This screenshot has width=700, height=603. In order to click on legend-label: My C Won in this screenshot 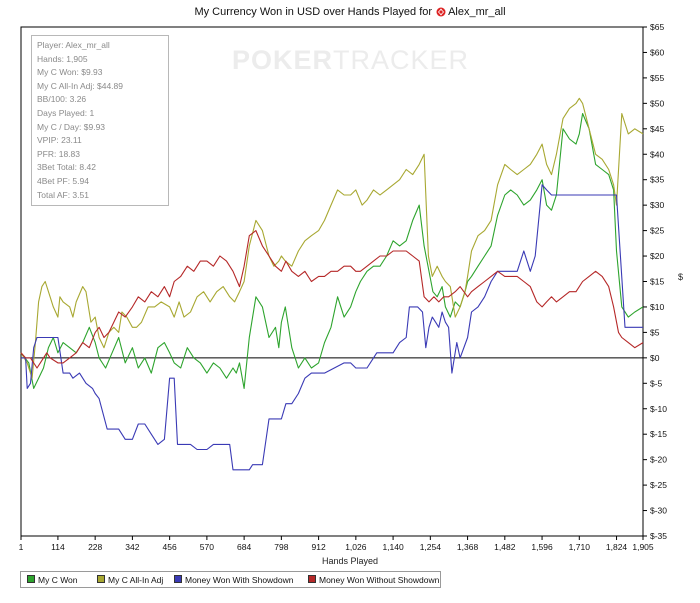, I will do `click(58, 580)`.